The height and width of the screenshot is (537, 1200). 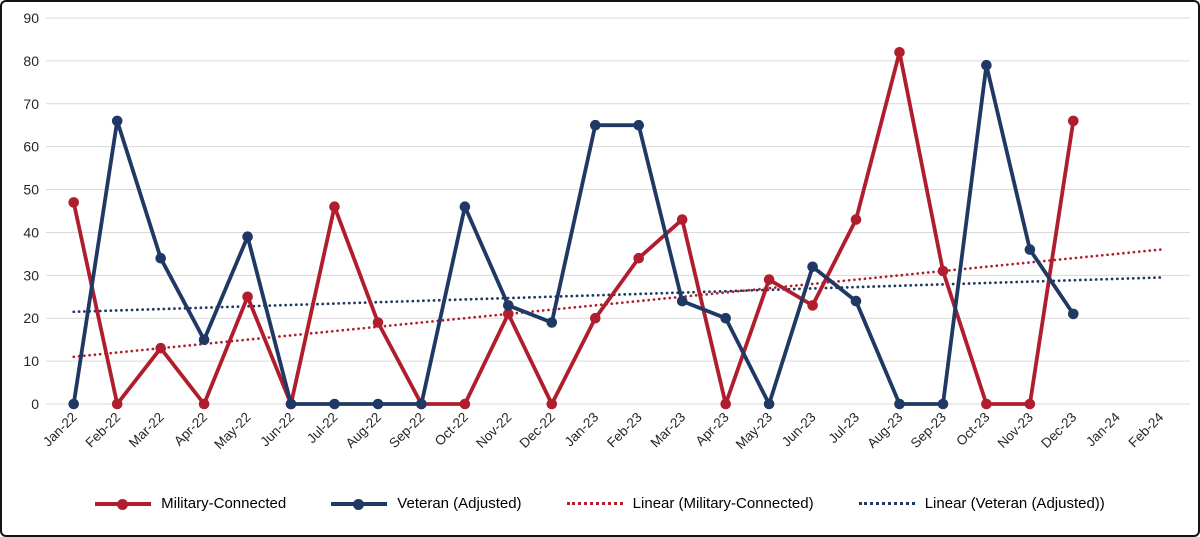 What do you see at coordinates (1058, 430) in the screenshot?
I see `svg-text: Dec-23` at bounding box center [1058, 430].